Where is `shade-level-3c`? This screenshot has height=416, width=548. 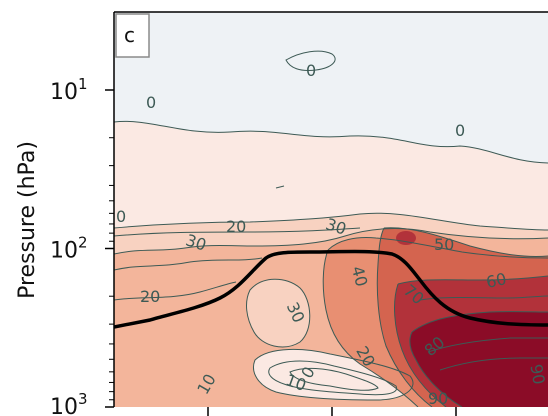
shade-level-3c is located at coordinates (333, 374).